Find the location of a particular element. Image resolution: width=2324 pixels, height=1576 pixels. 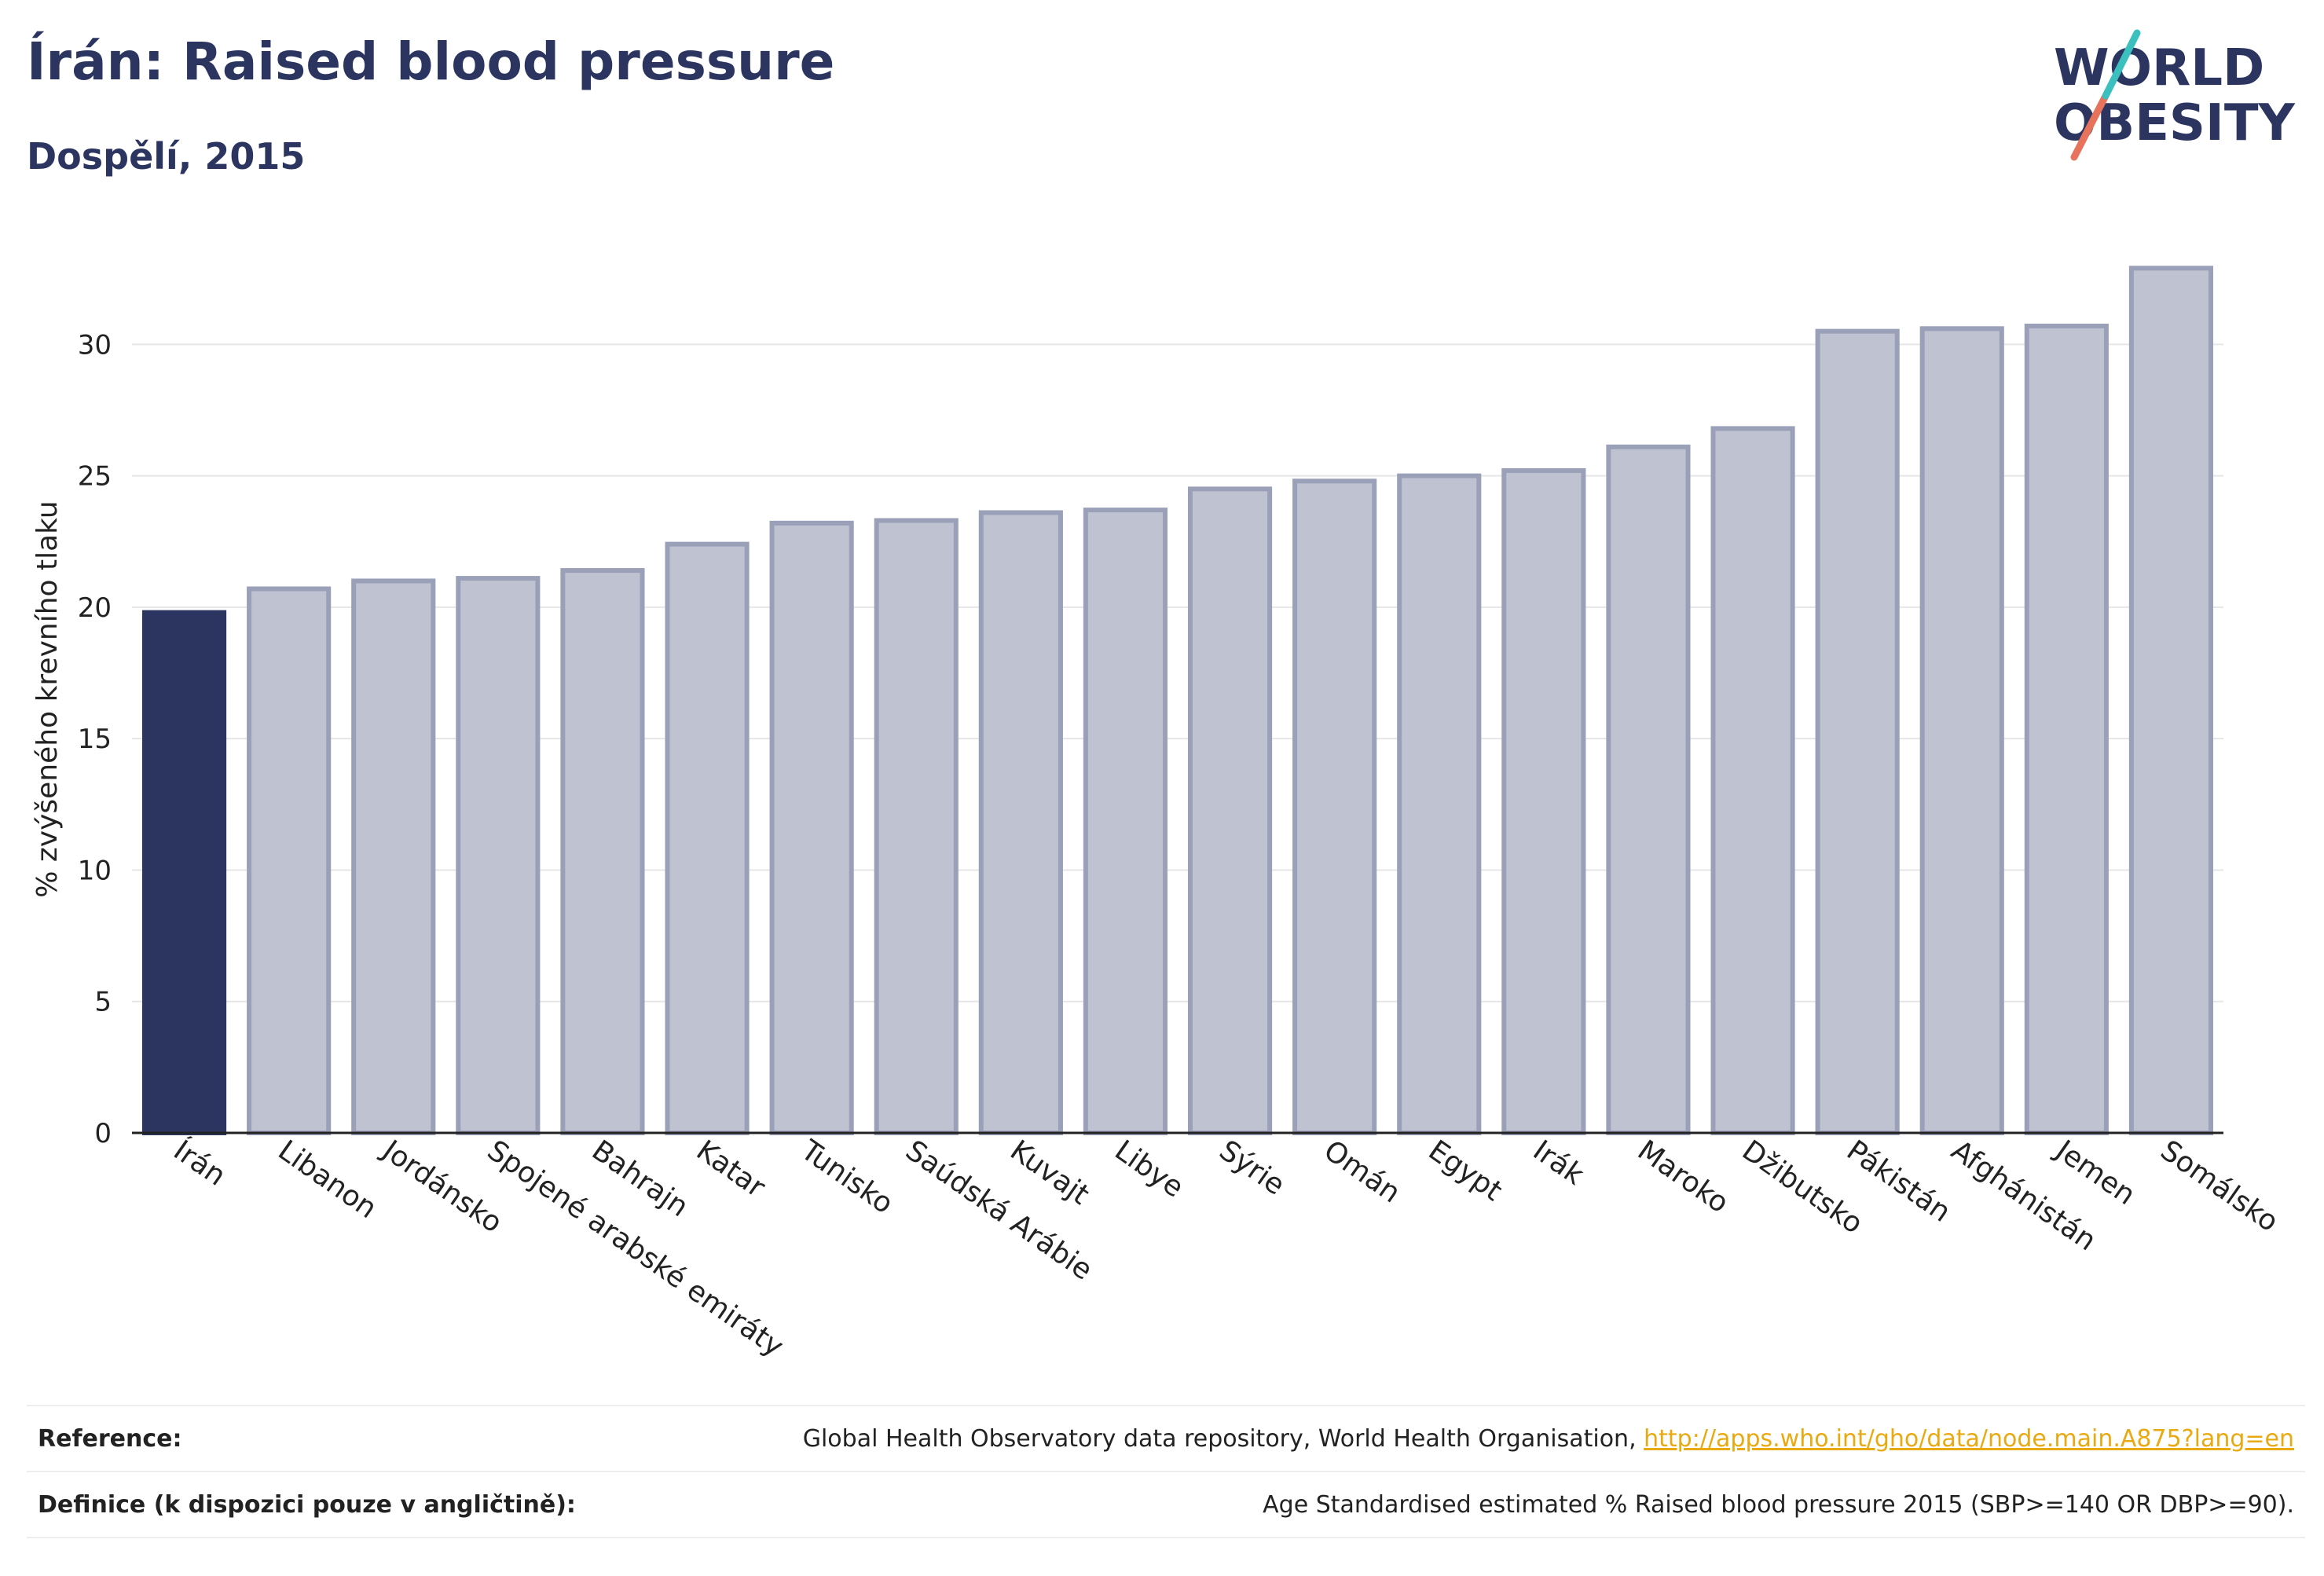

y-tick-label: 30 is located at coordinates (95, 345).